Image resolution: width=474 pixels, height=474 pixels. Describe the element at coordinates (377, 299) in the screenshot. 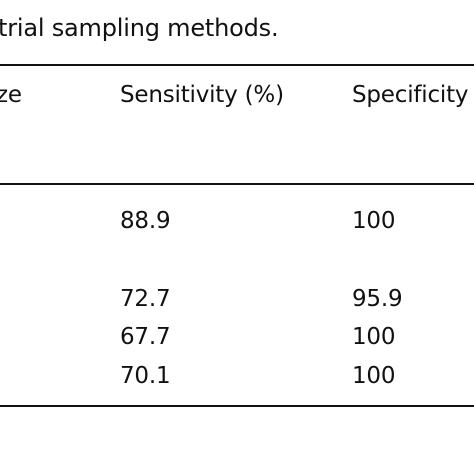

I see `table-cell-specificity: 95.9` at that location.